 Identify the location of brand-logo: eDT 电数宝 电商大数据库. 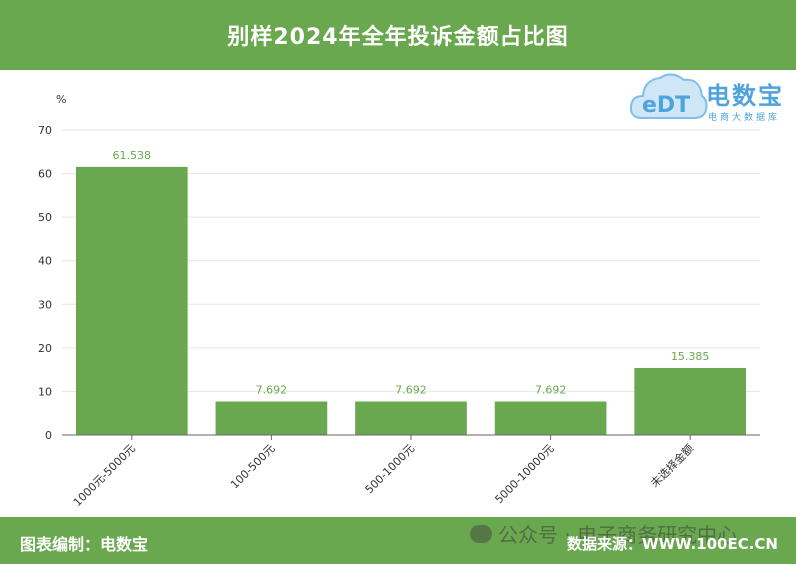
(710, 99).